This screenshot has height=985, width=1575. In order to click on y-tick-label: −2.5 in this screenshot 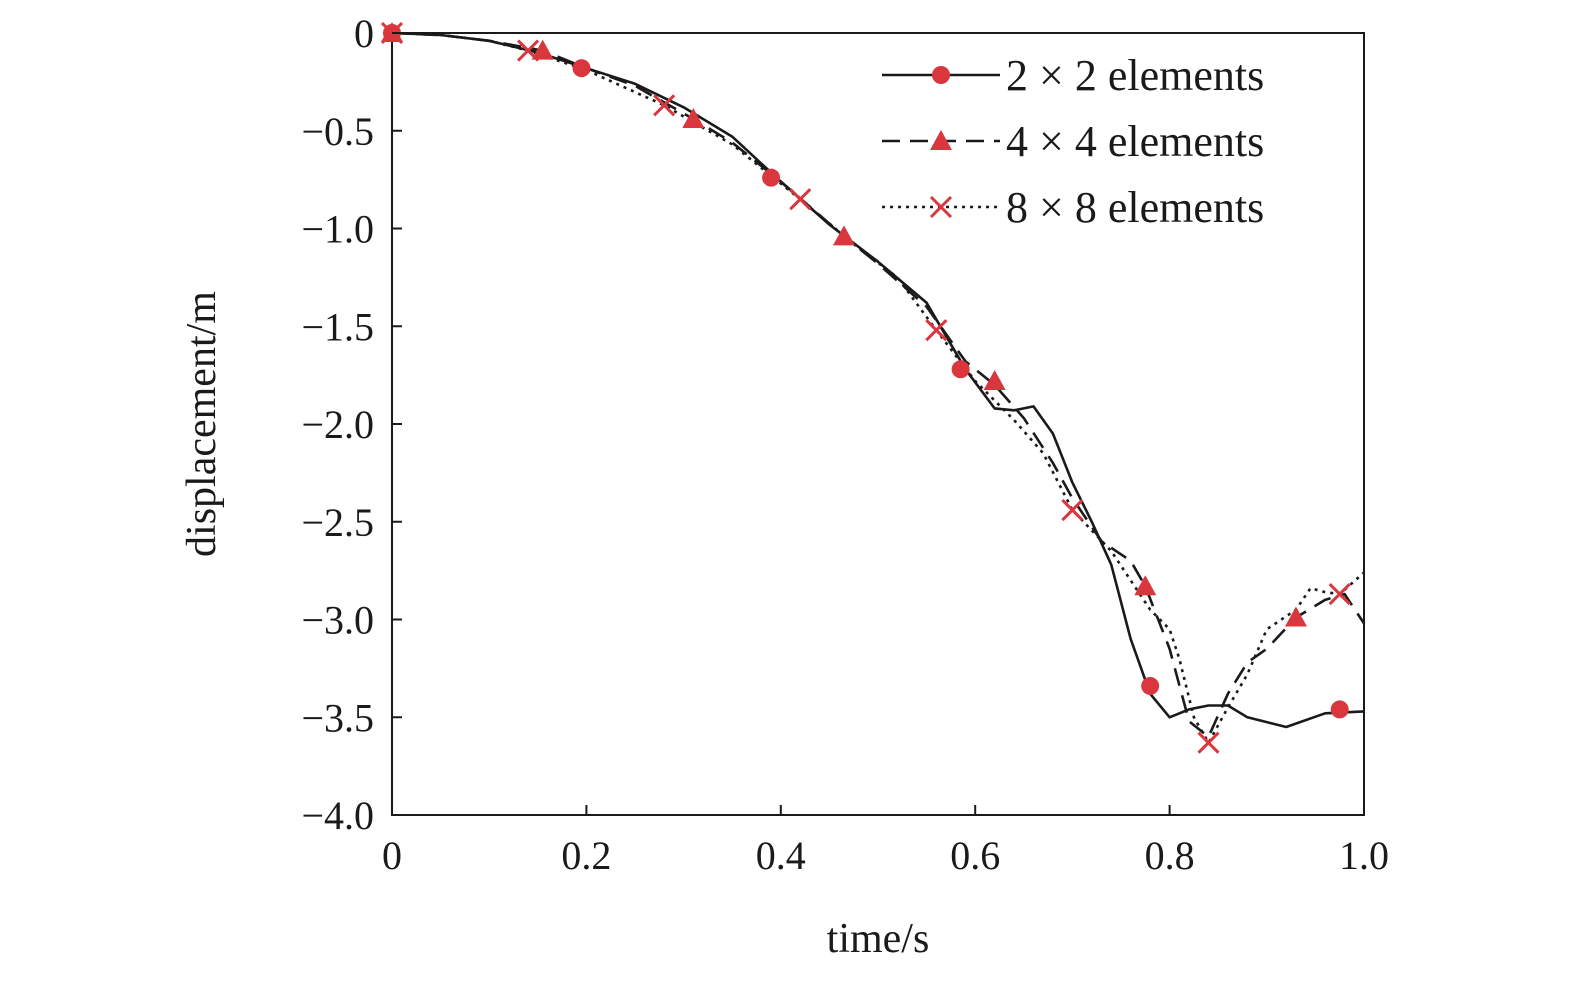, I will do `click(337, 522)`.